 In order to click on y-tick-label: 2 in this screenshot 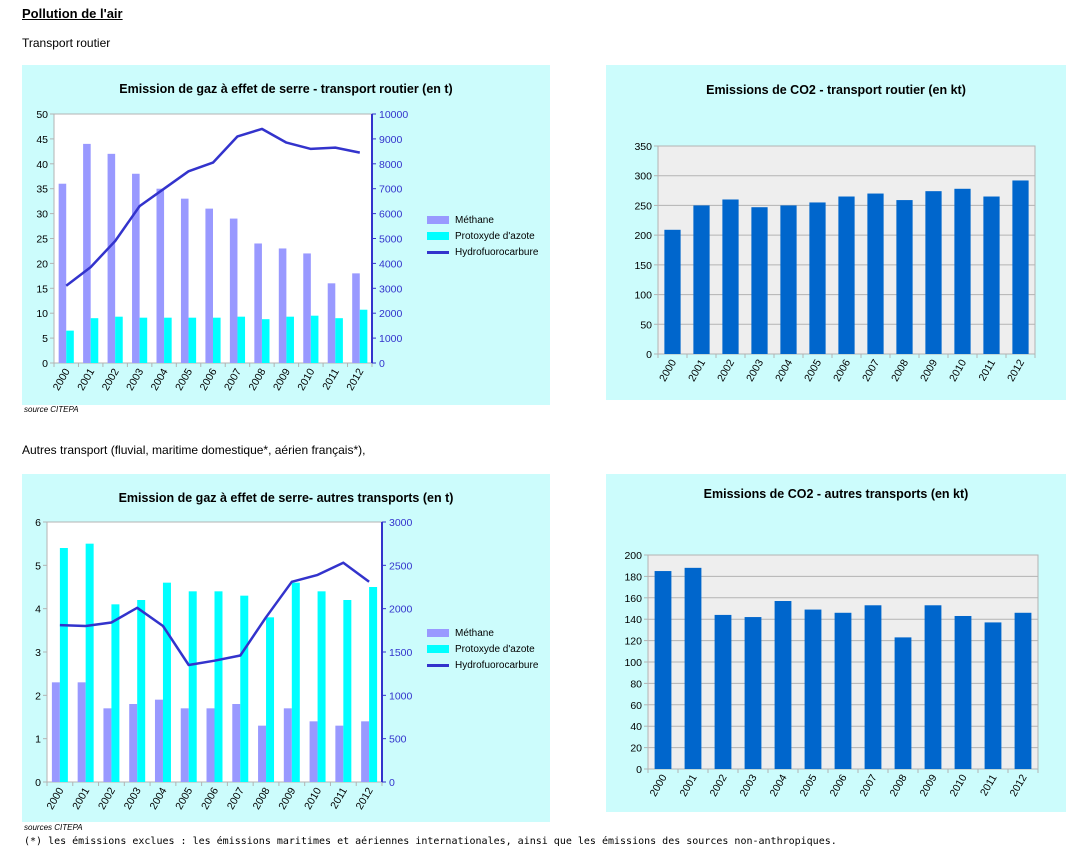, I will do `click(38, 696)`.